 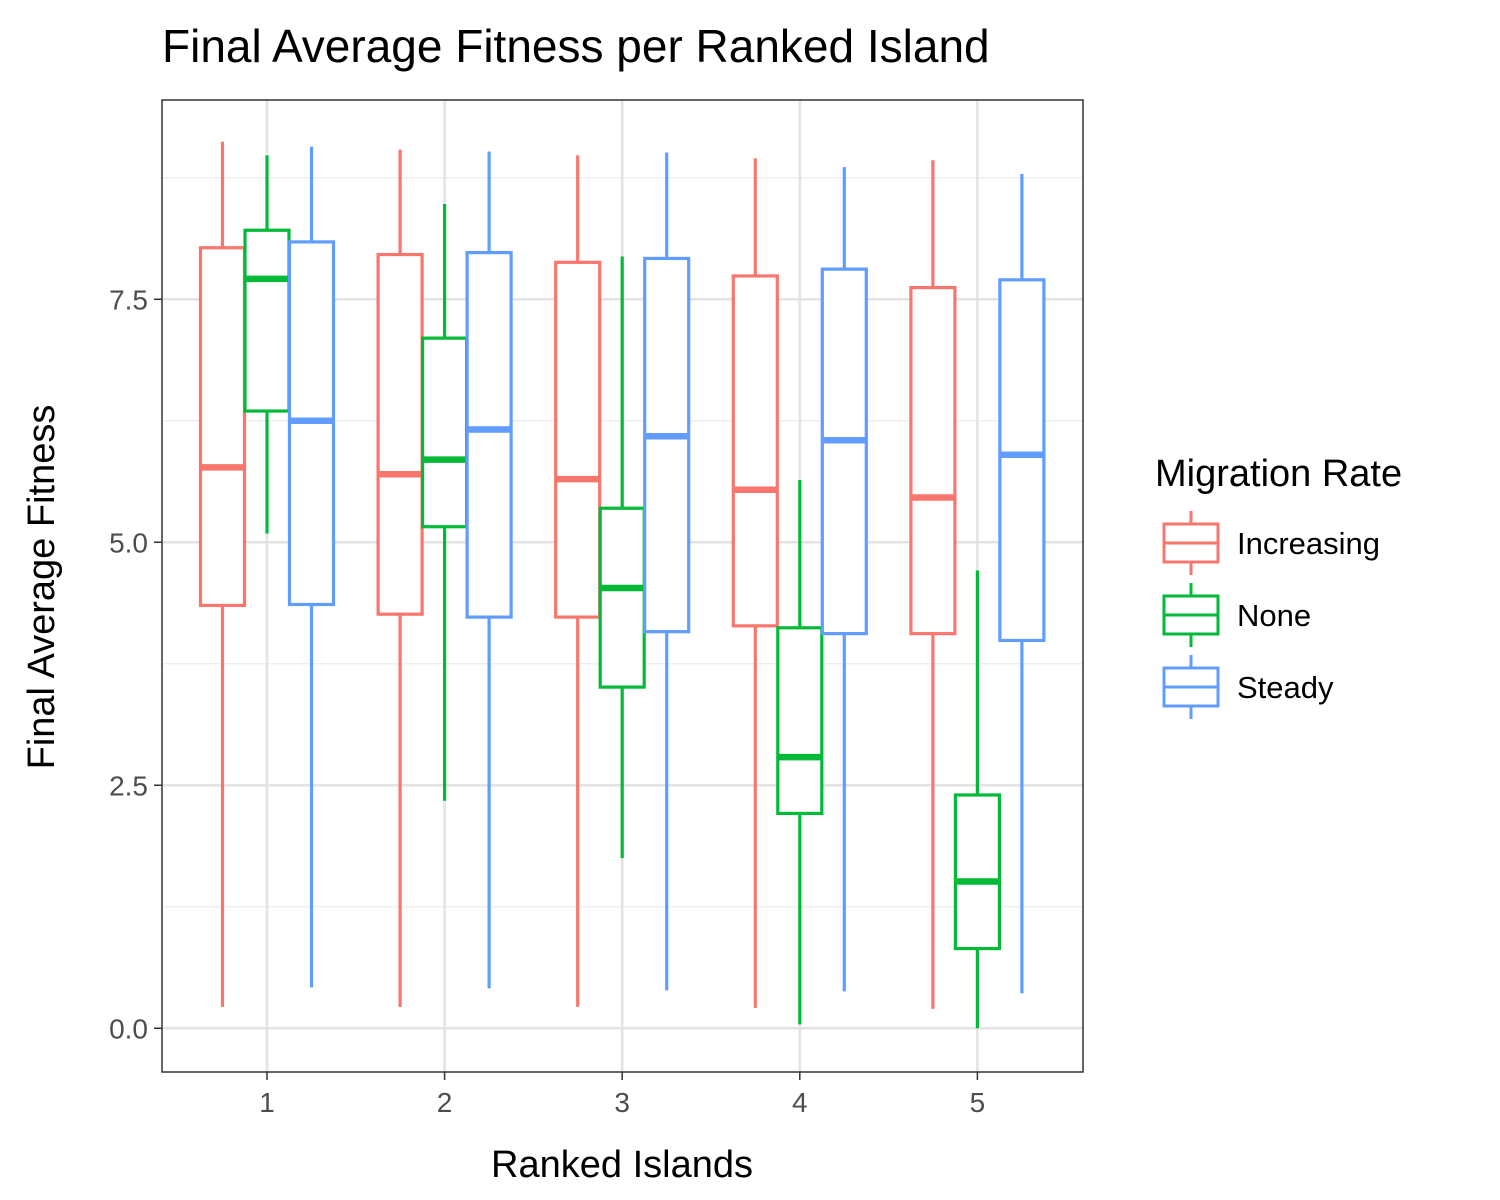 What do you see at coordinates (800, 1102) in the screenshot?
I see `x-tick-label: 4` at bounding box center [800, 1102].